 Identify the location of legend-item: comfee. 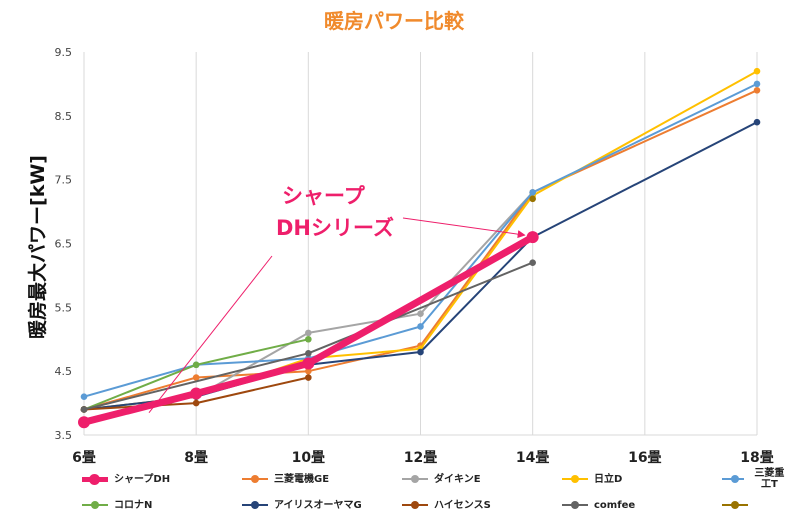
(598, 505).